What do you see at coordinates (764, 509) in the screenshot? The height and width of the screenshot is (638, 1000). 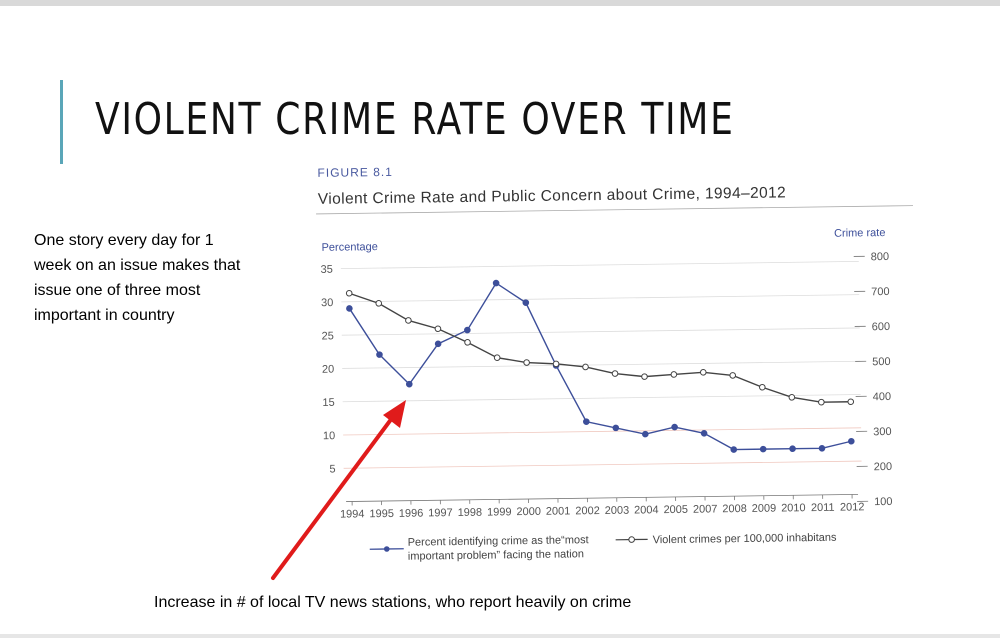 I see `x-tick-label: 2009` at bounding box center [764, 509].